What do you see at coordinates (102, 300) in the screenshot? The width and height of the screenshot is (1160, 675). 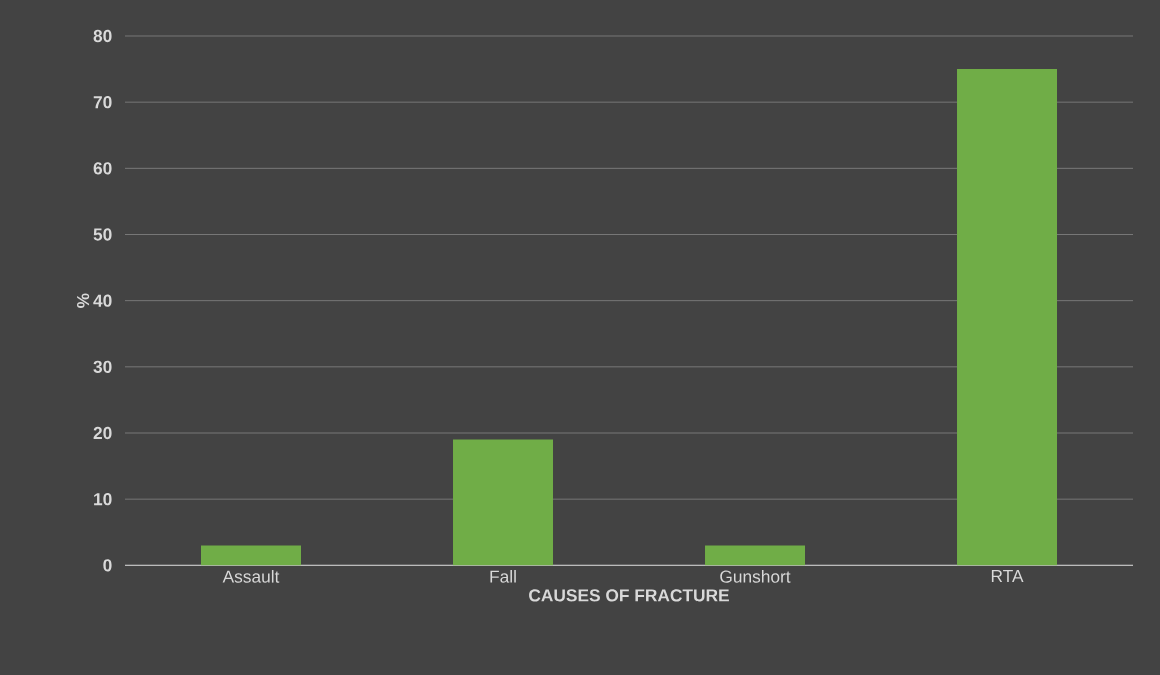 I see `y-tick-label: 40` at bounding box center [102, 300].